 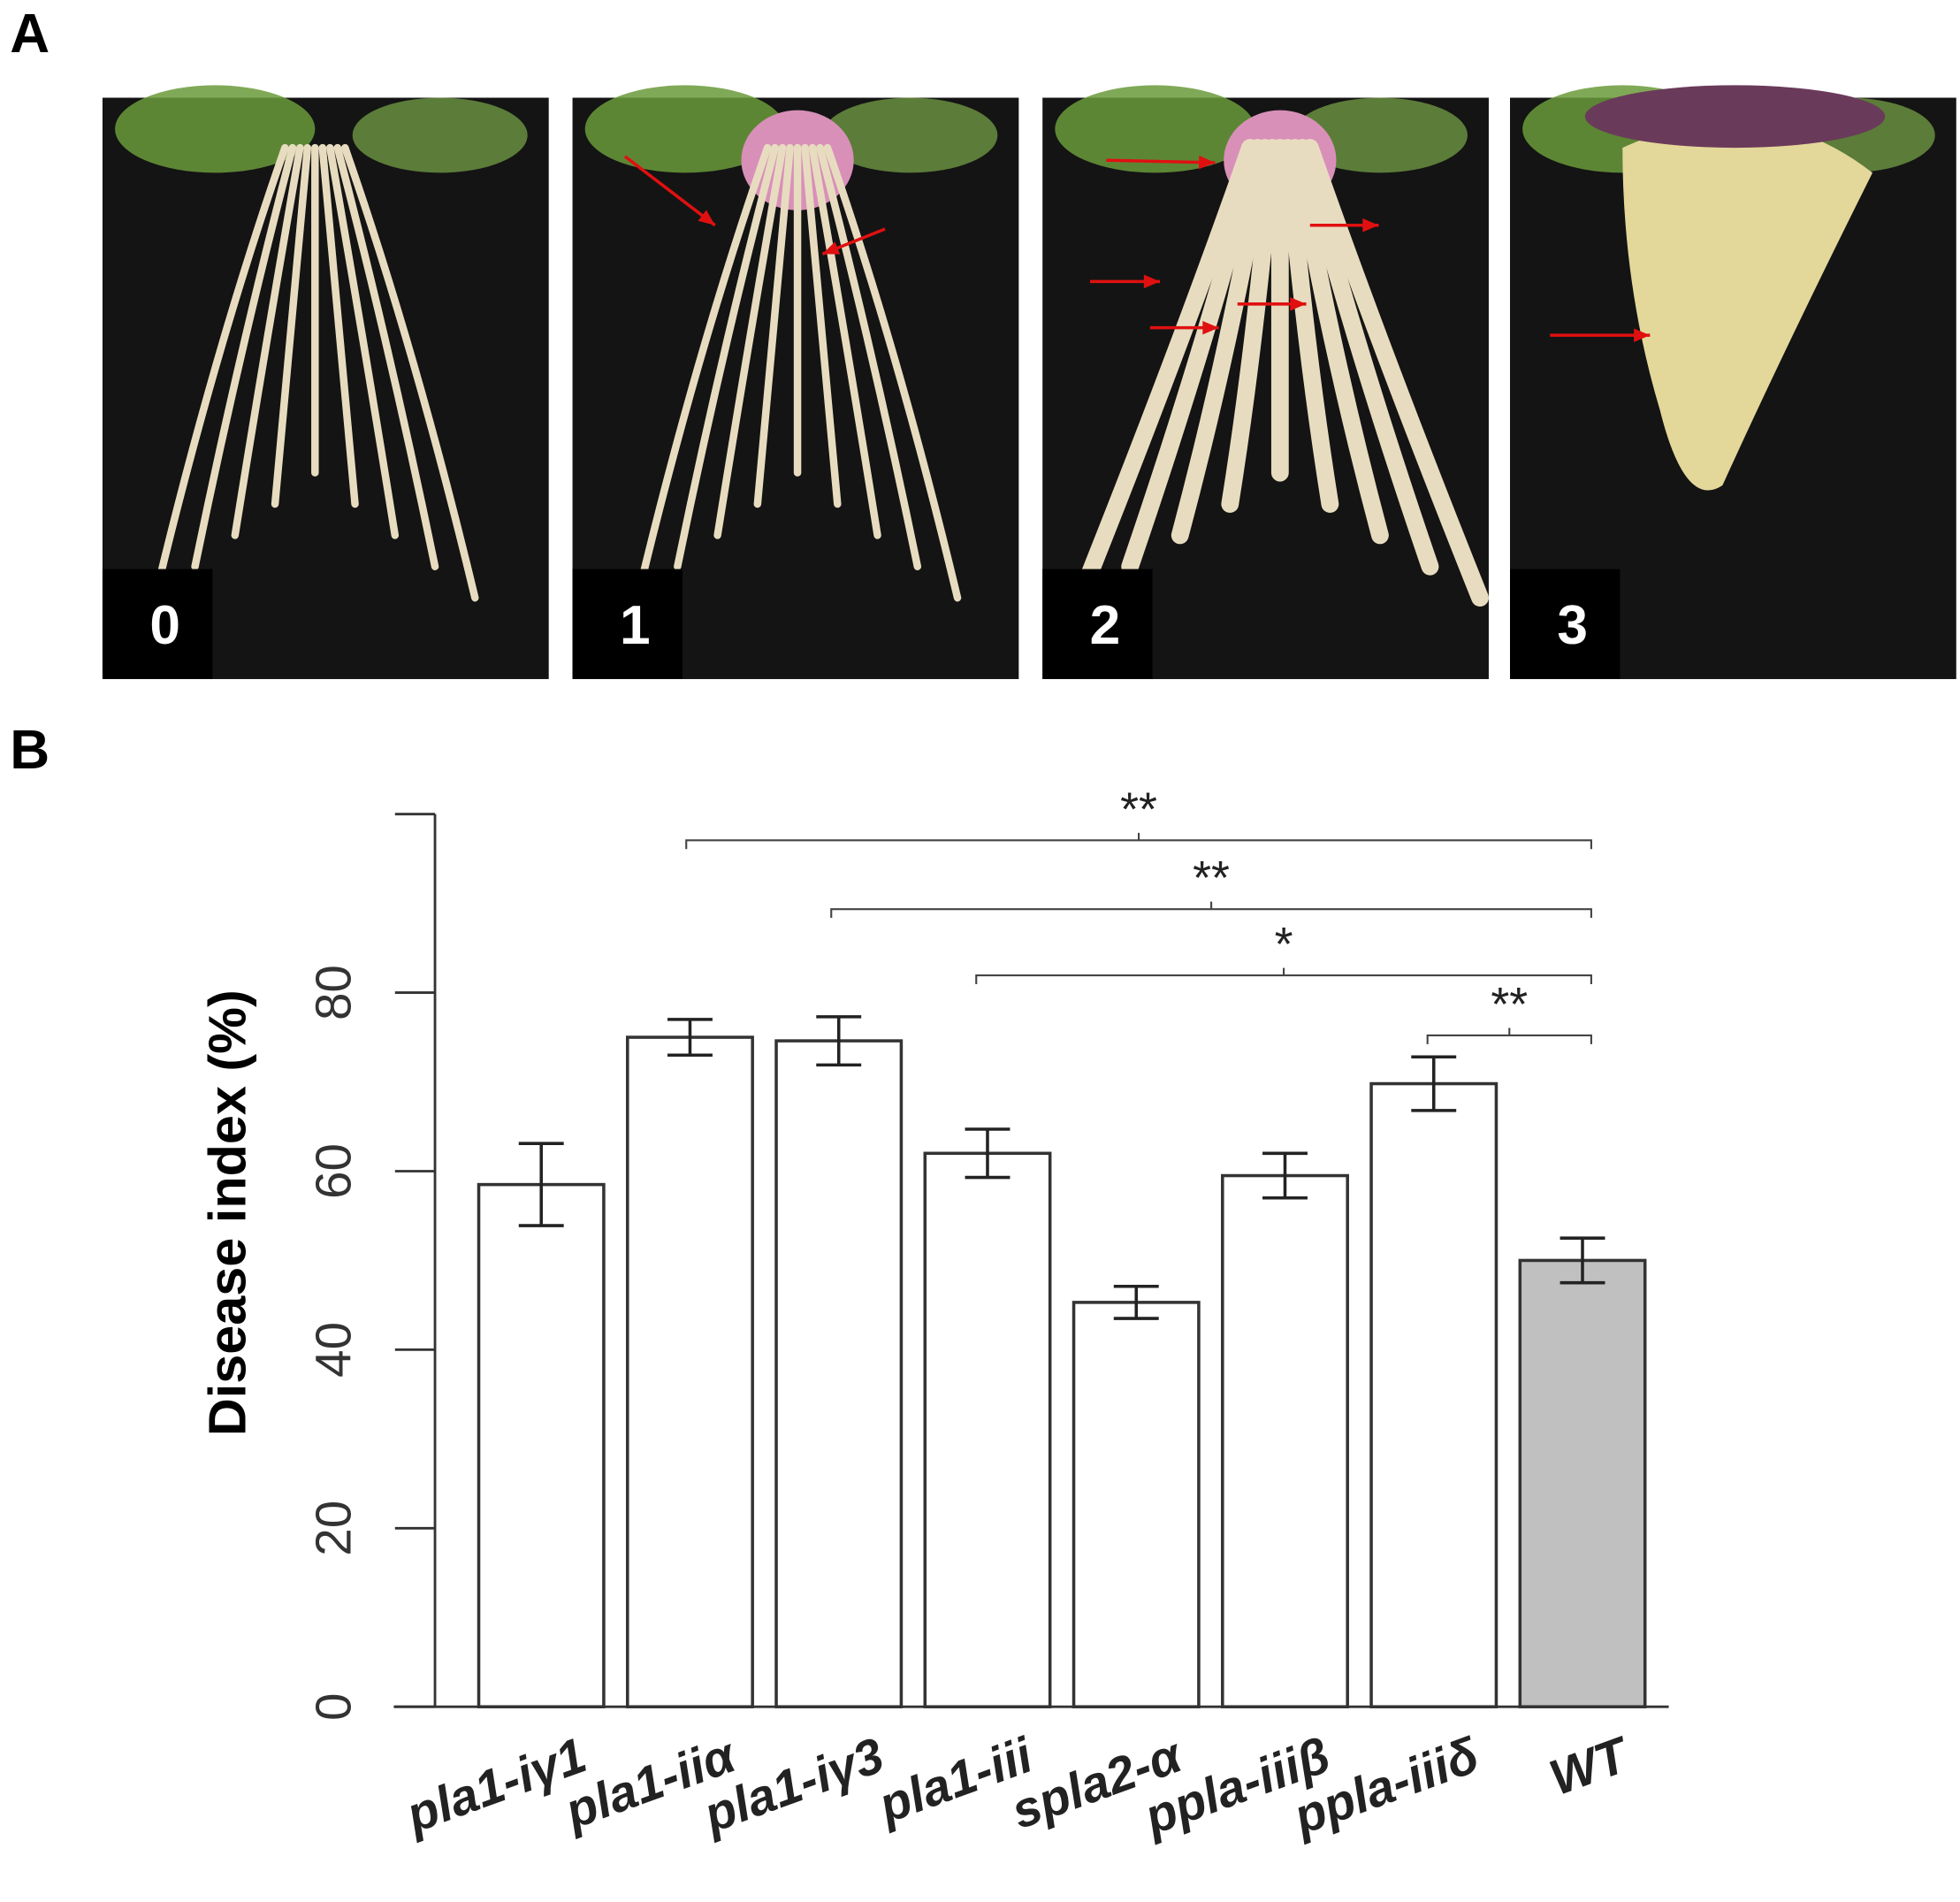 I want to click on y-tick-label: 80, so click(x=334, y=992).